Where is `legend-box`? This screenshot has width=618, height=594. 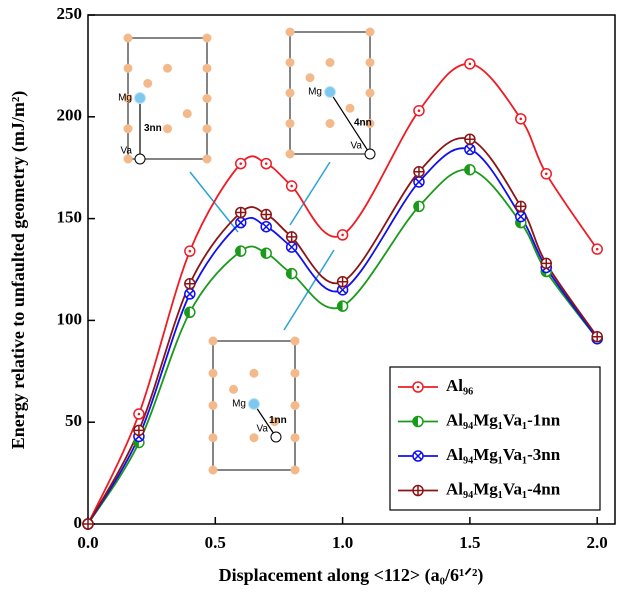
legend-box is located at coordinates (495, 438).